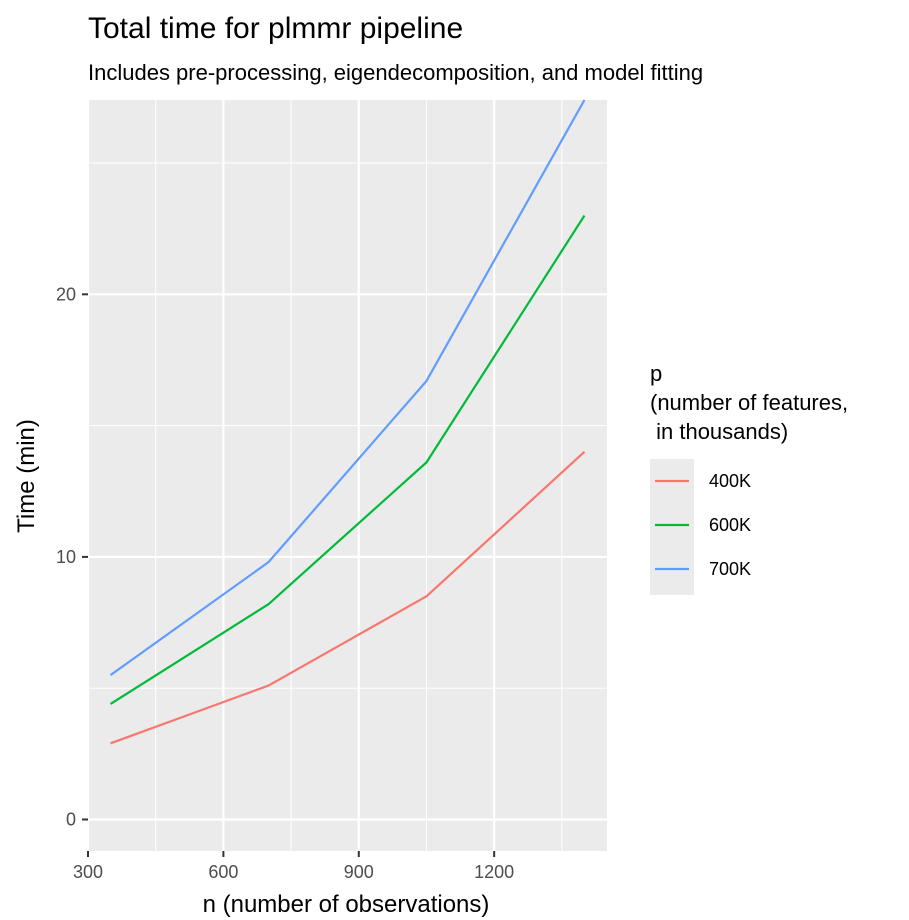 The image size is (909, 920). Describe the element at coordinates (719, 431) in the screenshot. I see `legend-title-line: in thousands)` at that location.